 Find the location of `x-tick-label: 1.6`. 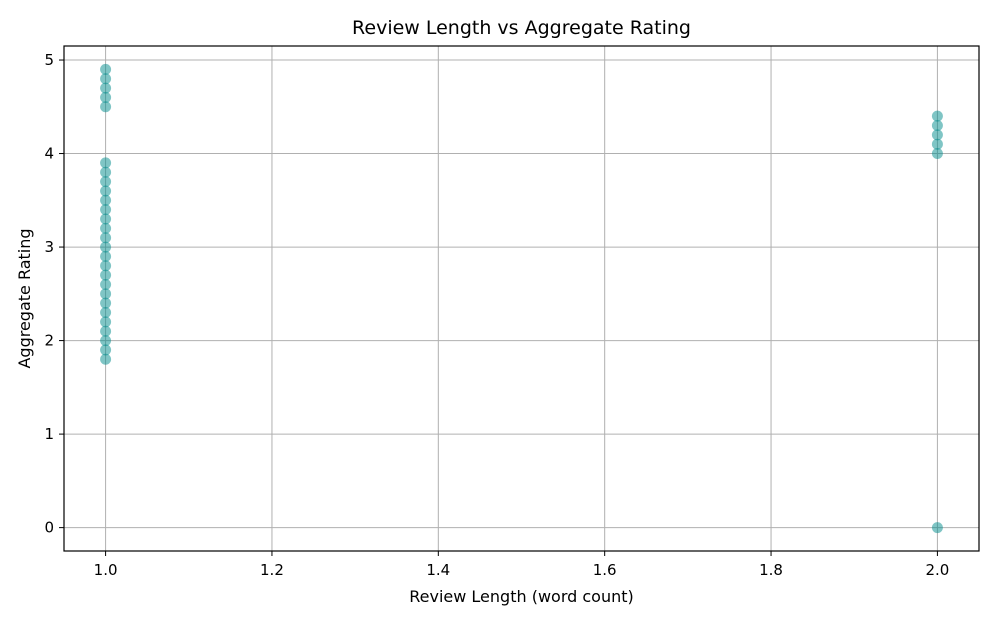

x-tick-label: 1.6 is located at coordinates (605, 570).